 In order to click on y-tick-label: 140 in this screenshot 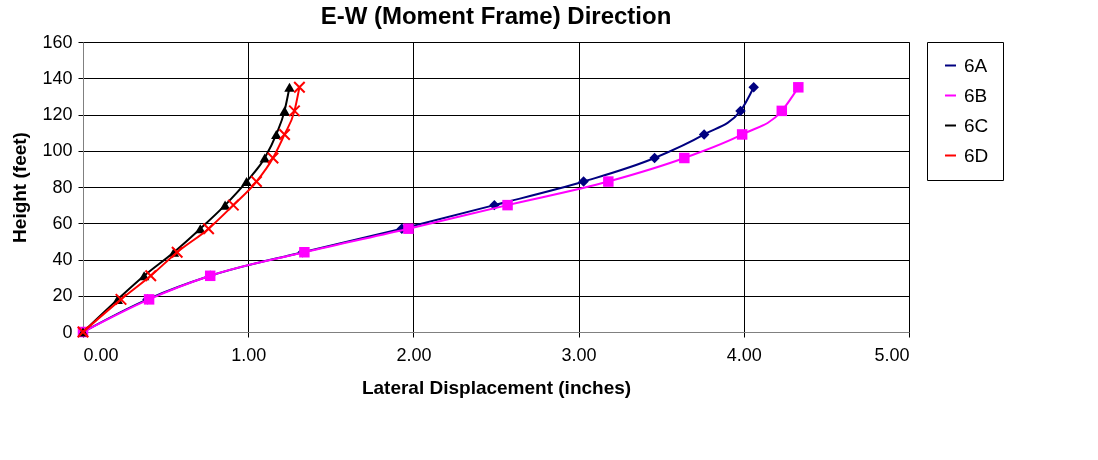, I will do `click(57, 77)`.